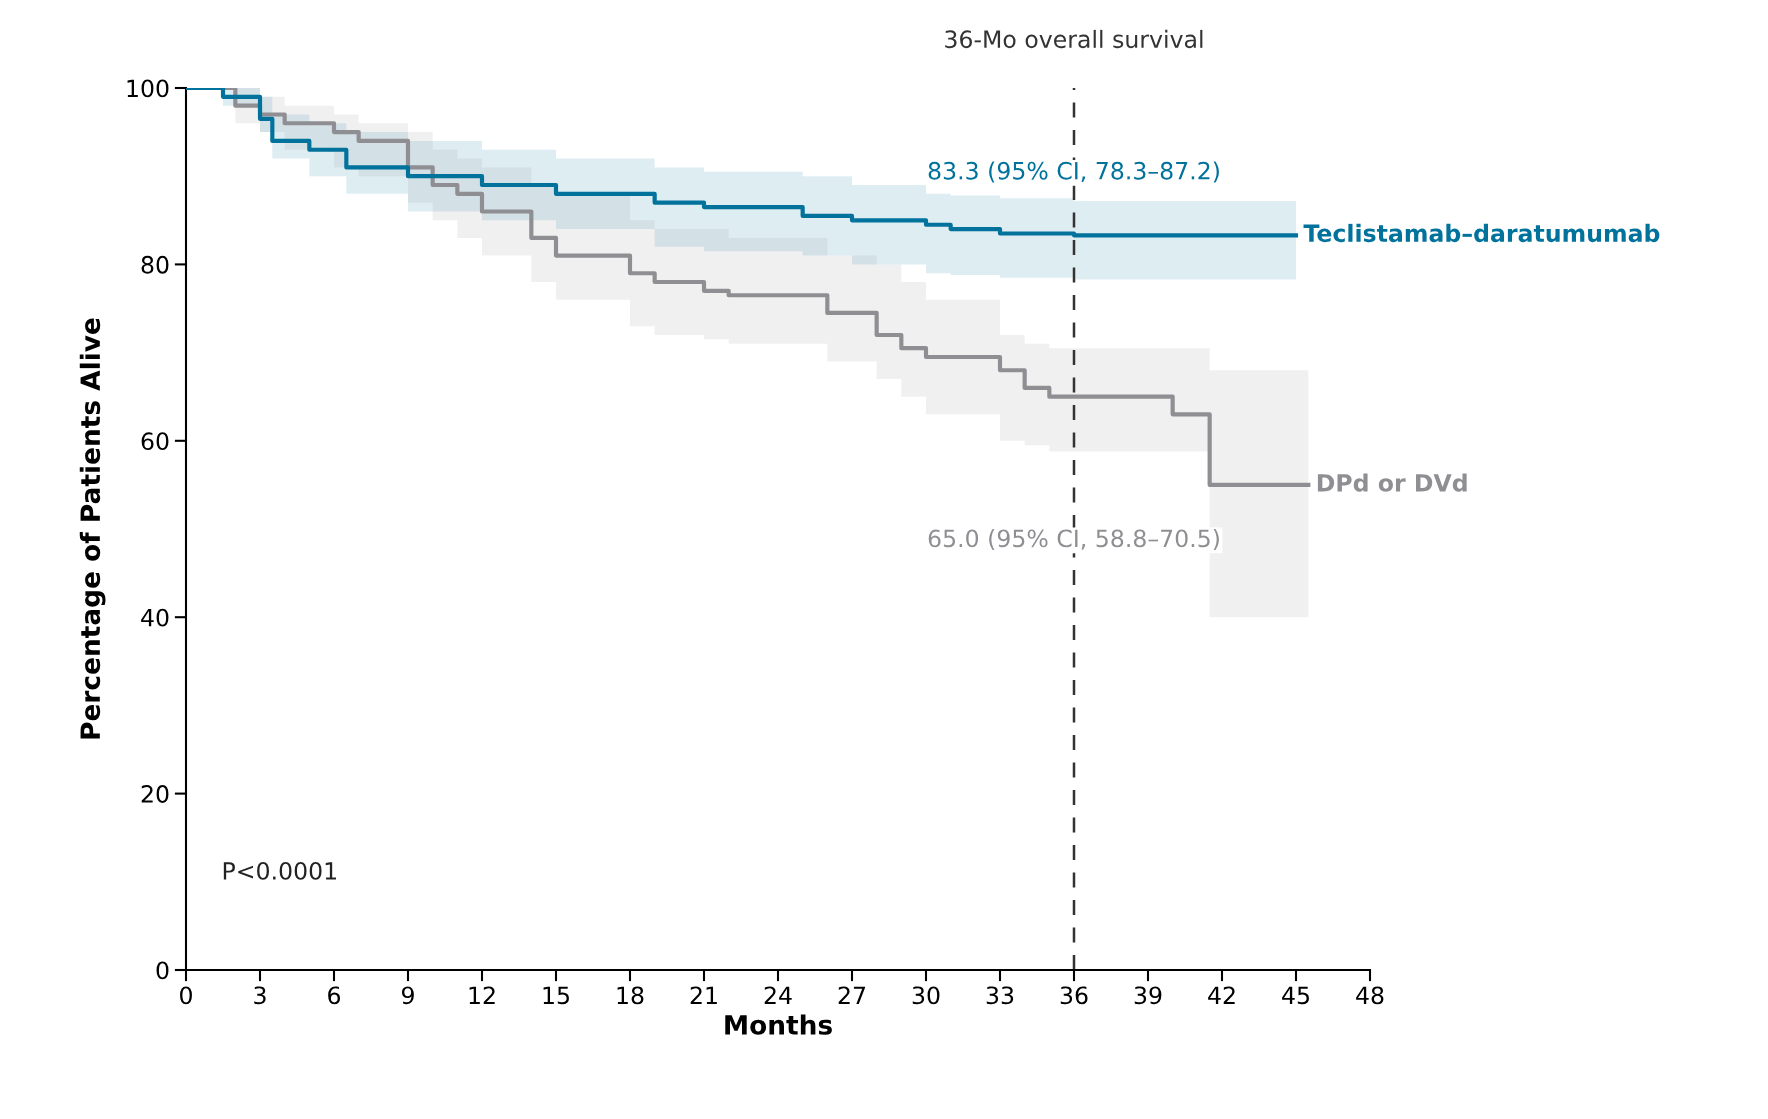 The image size is (1768, 1119). What do you see at coordinates (778, 995) in the screenshot?
I see `x-tick-label: 24` at bounding box center [778, 995].